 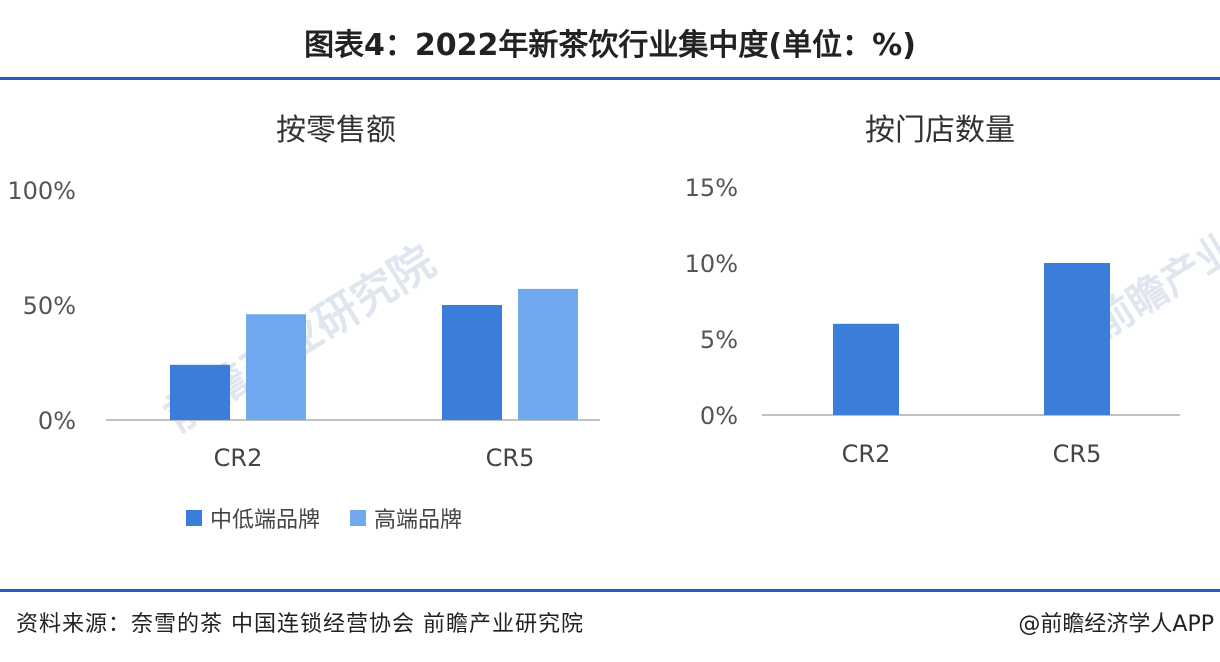 What do you see at coordinates (41, 191) in the screenshot?
I see `retail-y-tick-label: 100%` at bounding box center [41, 191].